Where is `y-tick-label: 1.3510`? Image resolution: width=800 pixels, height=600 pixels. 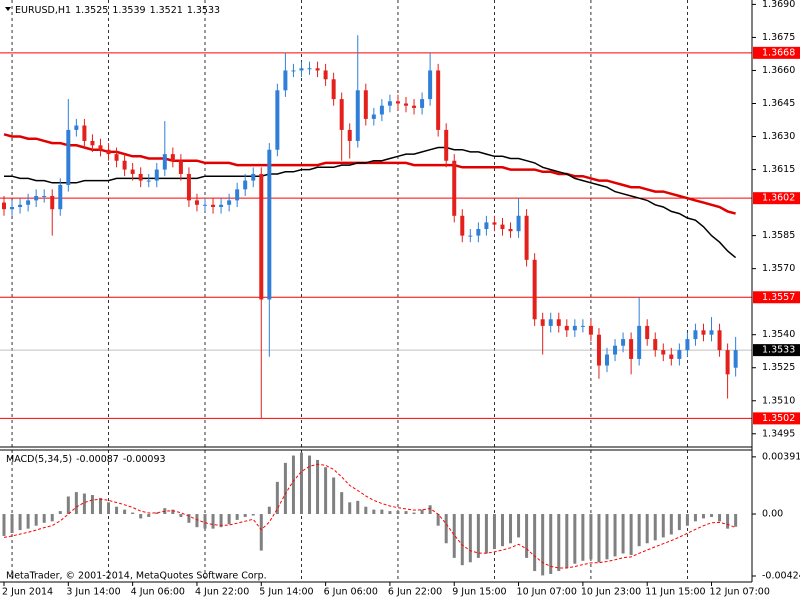 y-tick-label: 1.3510 is located at coordinates (778, 400).